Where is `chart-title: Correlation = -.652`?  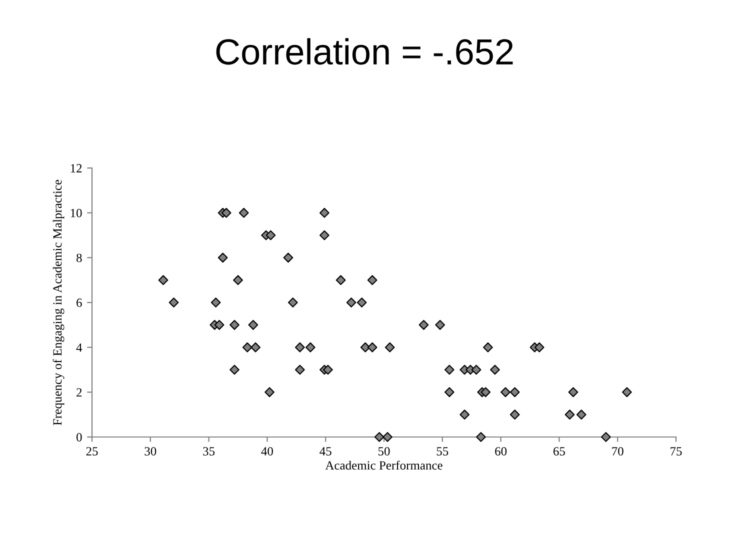 chart-title: Correlation = -.652 is located at coordinates (364, 51).